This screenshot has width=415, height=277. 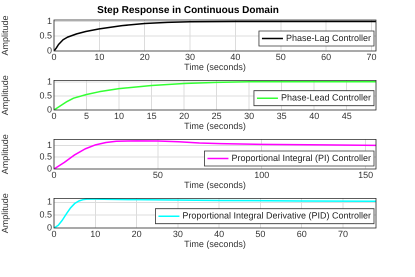 I want to click on legend-label: Proportional Integral (PI) Controller, so click(x=301, y=157).